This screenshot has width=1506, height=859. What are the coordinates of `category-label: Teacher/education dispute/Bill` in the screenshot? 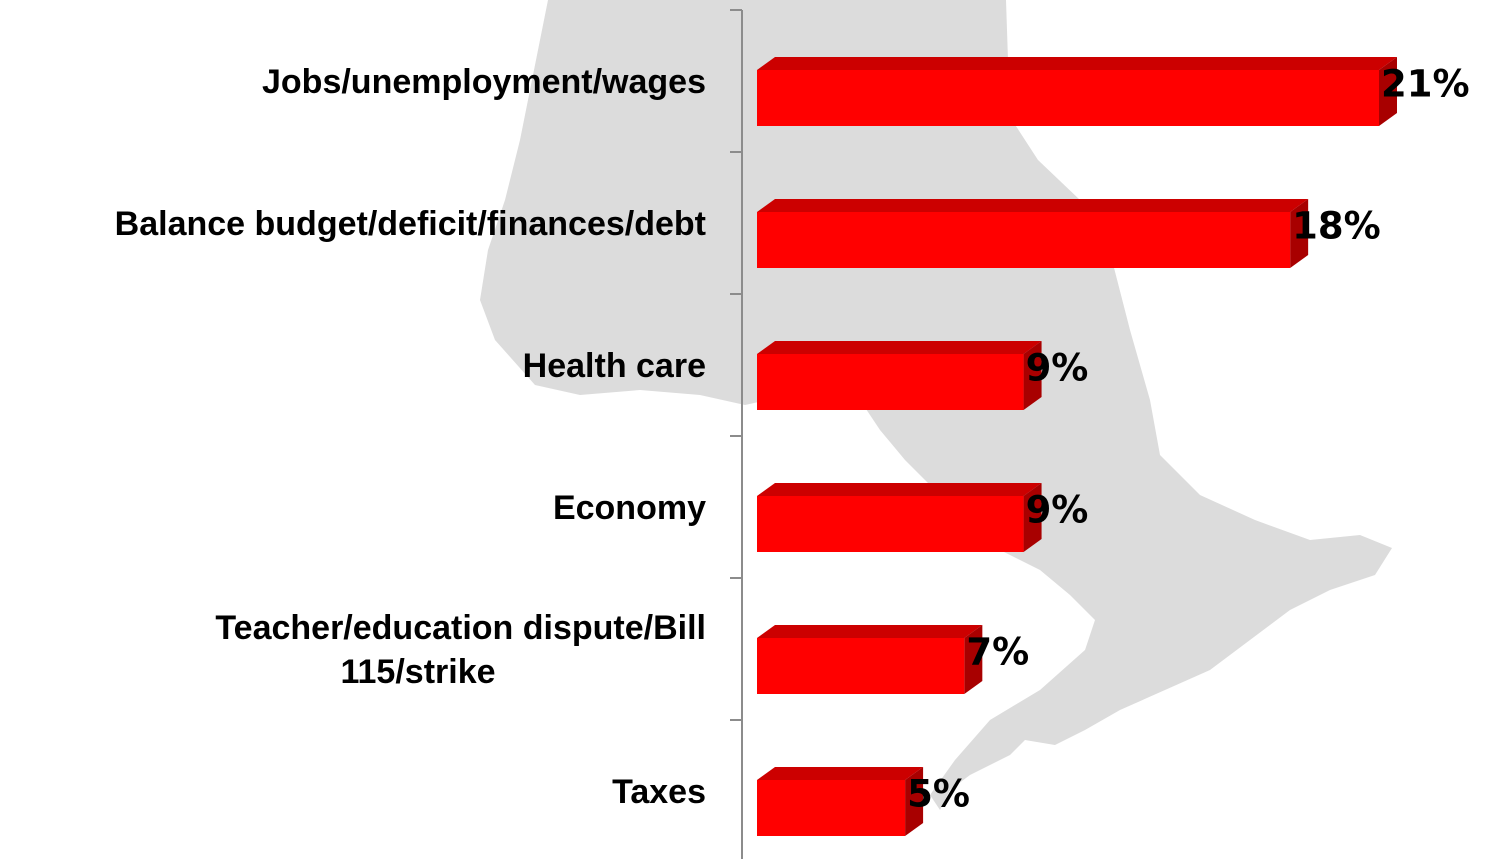 It's located at (460, 628).